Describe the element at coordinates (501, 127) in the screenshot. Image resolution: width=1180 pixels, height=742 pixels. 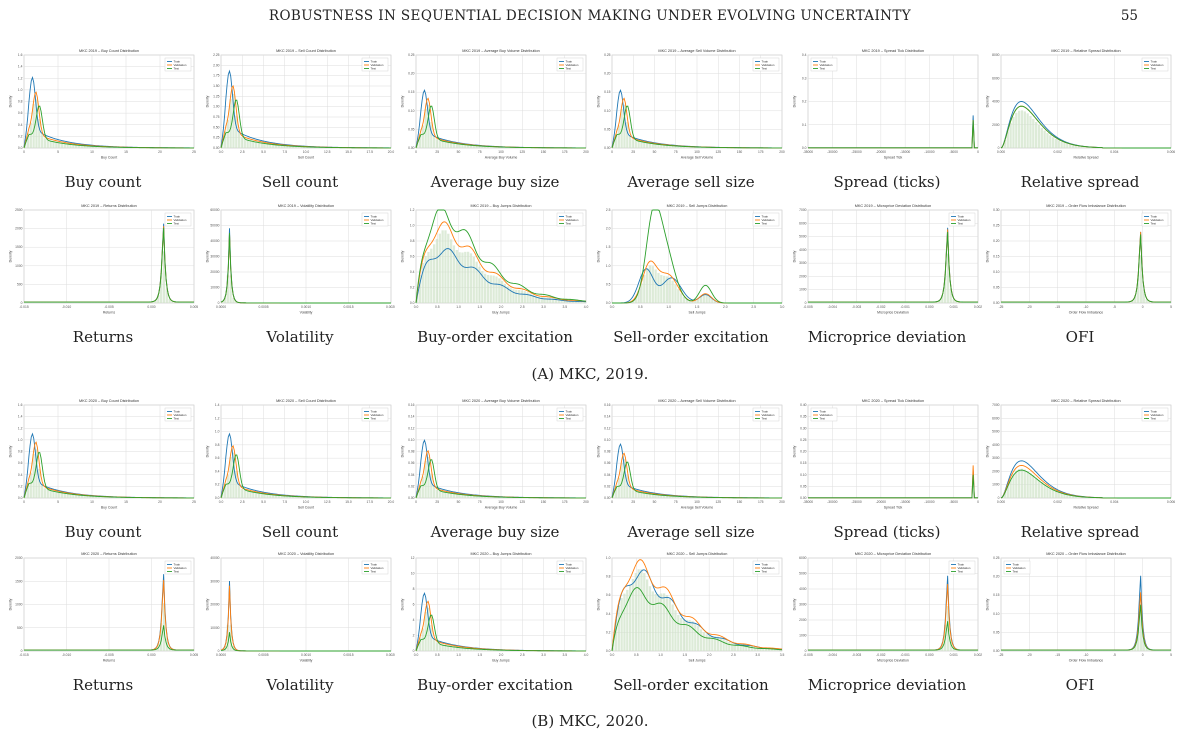
I see `test-series-line` at that location.